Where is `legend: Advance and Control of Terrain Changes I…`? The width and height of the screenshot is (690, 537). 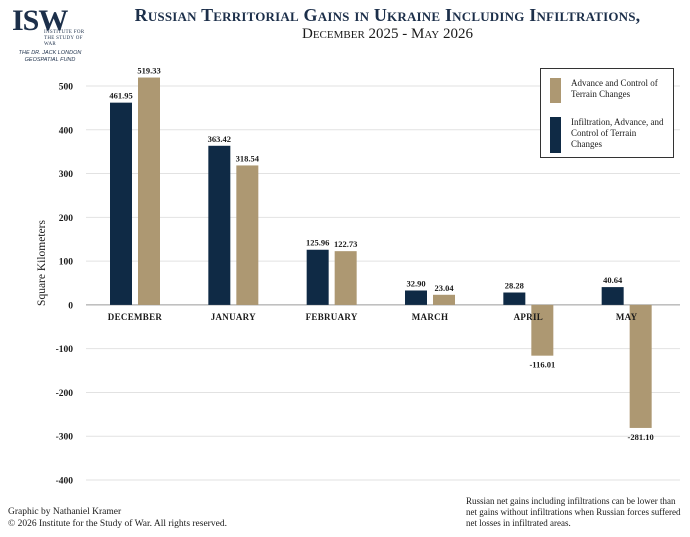 legend: Advance and Control of Terrain Changes I… is located at coordinates (607, 113).